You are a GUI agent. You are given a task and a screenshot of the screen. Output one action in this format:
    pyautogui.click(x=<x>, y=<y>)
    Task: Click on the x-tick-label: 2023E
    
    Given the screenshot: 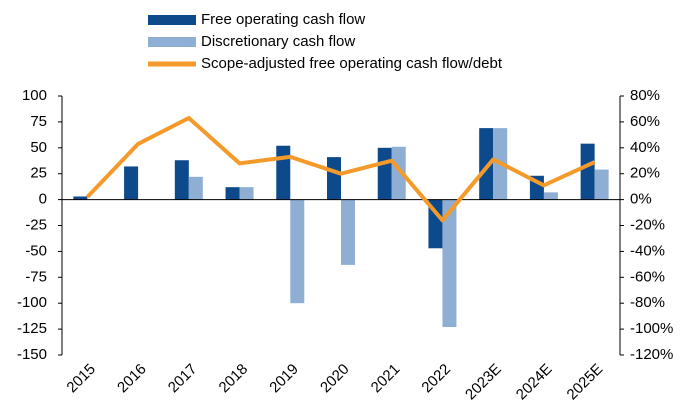 What is the action you would take?
    pyautogui.click(x=483, y=382)
    